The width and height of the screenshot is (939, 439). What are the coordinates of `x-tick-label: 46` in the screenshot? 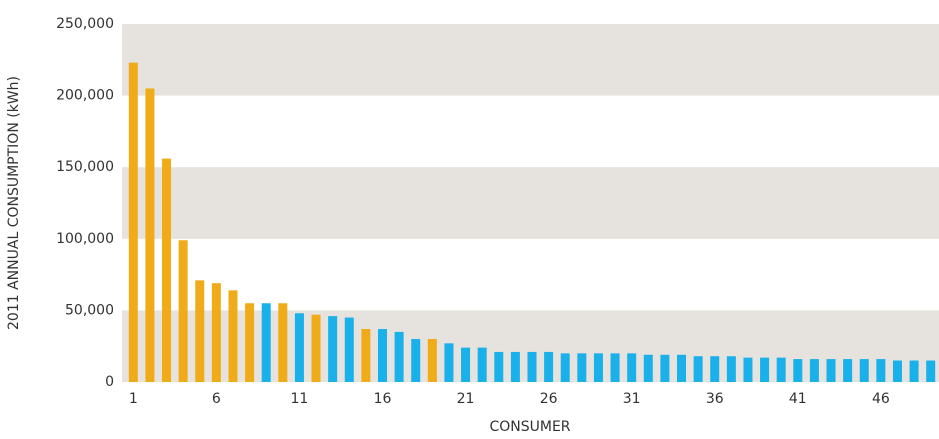 It's located at (881, 399).